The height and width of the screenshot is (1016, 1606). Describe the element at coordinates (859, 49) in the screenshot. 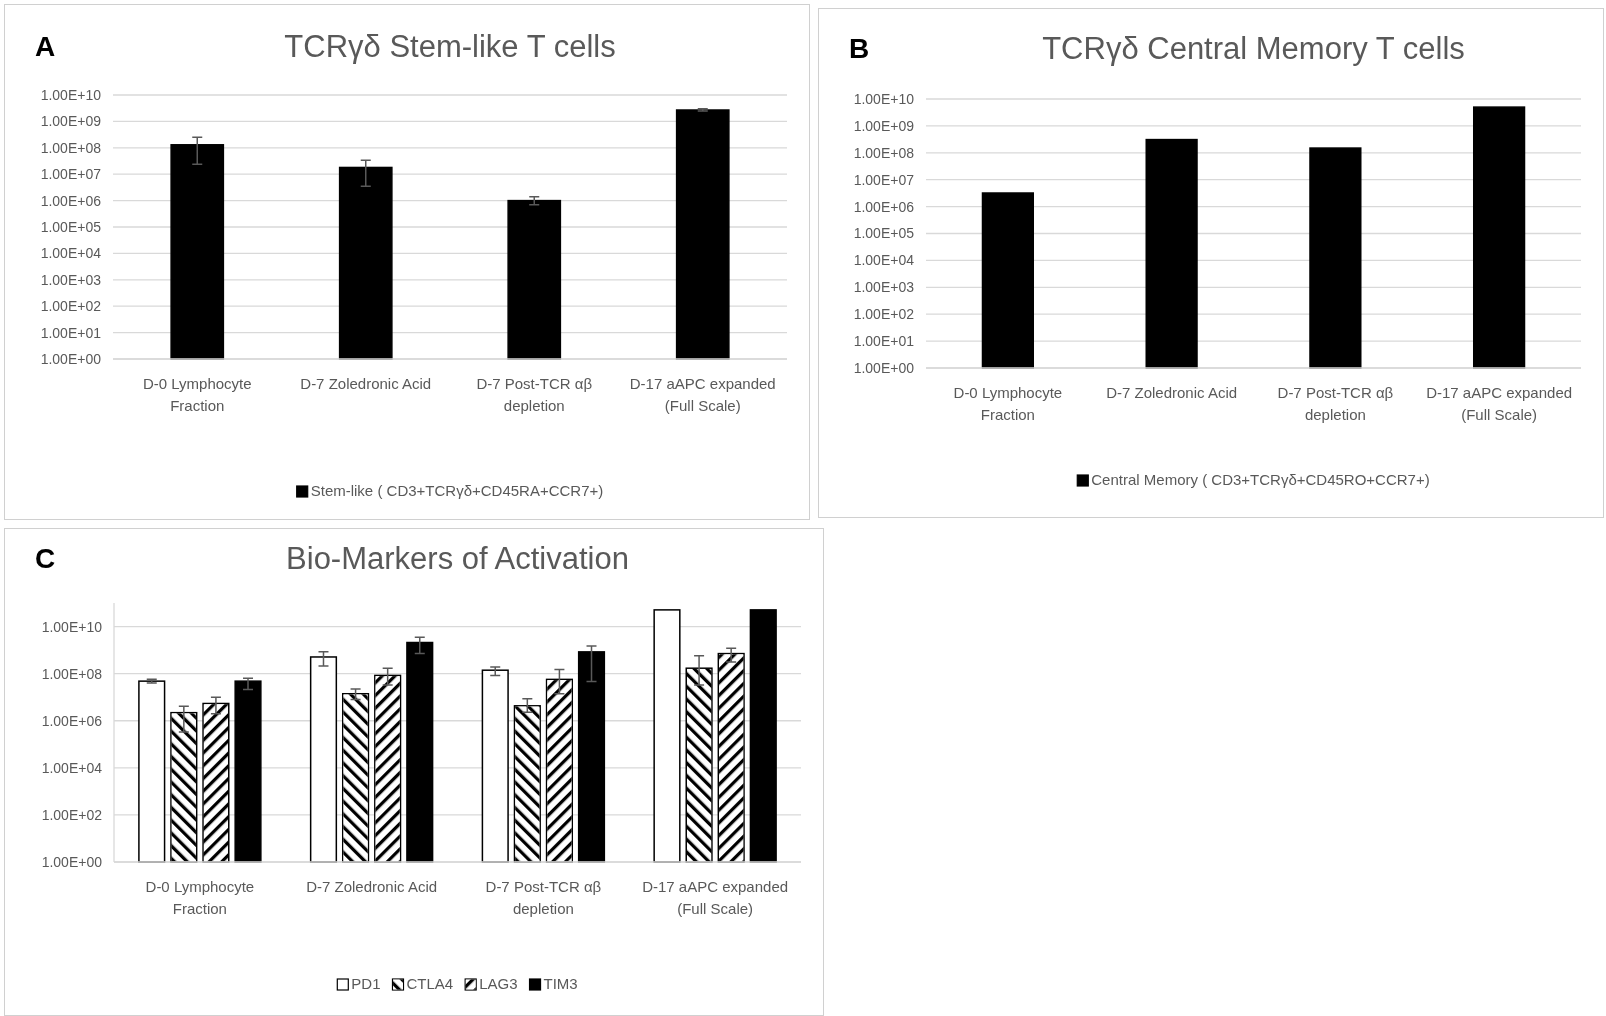

I see `text: B` at that location.